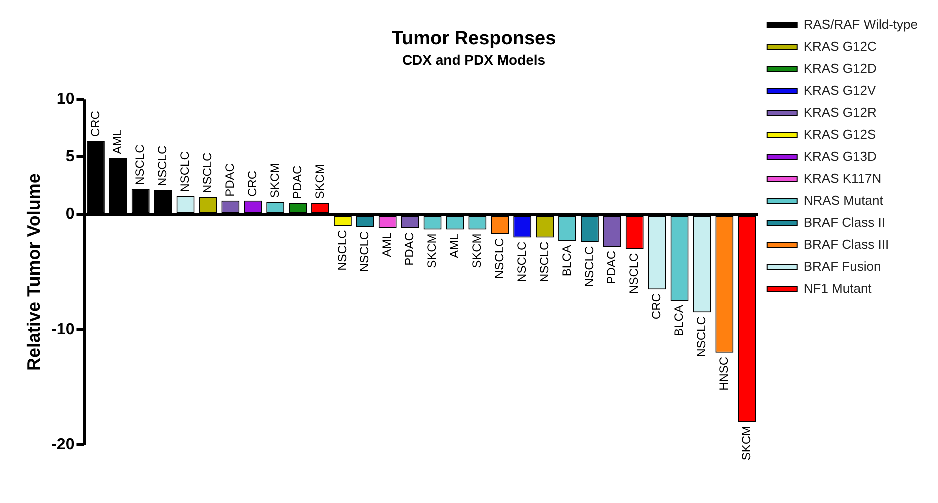 The width and height of the screenshot is (938, 503). What do you see at coordinates (840, 156) in the screenshot?
I see `legend-label: KRAS G13D` at bounding box center [840, 156].